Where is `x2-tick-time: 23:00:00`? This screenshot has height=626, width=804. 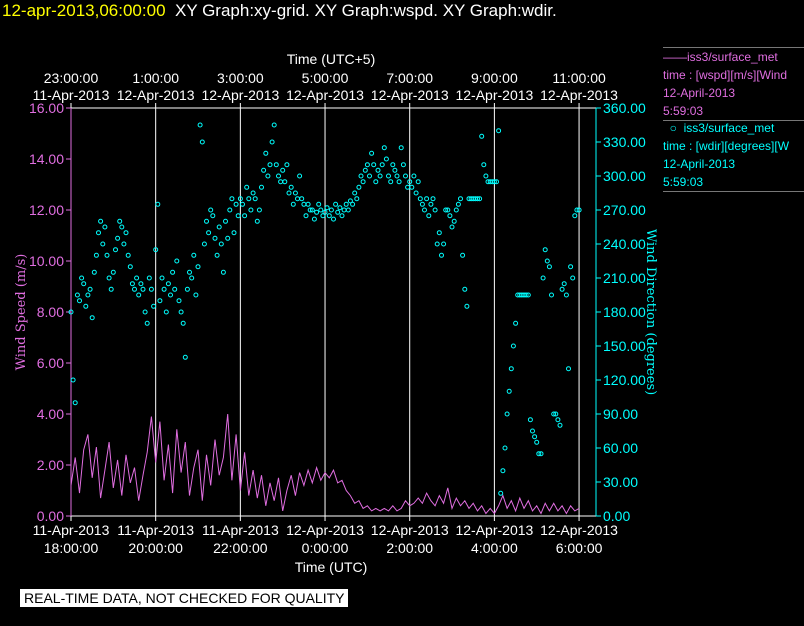
x2-tick-time: 23:00:00 is located at coordinates (71, 78).